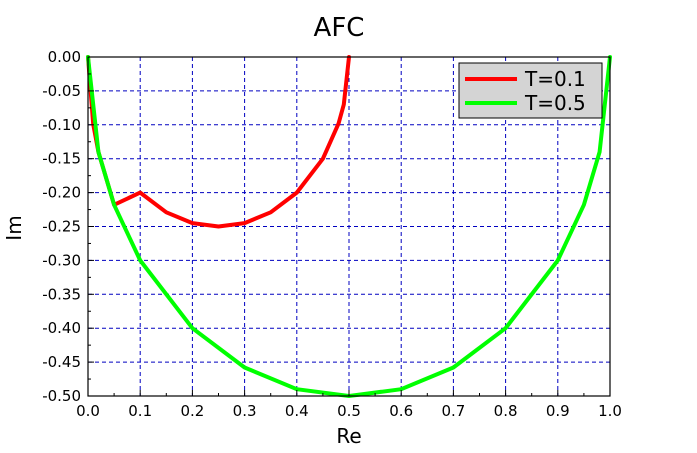 The image size is (697, 453). What do you see at coordinates (61, 91) in the screenshot?
I see `y-tick-label: -0.05` at bounding box center [61, 91].